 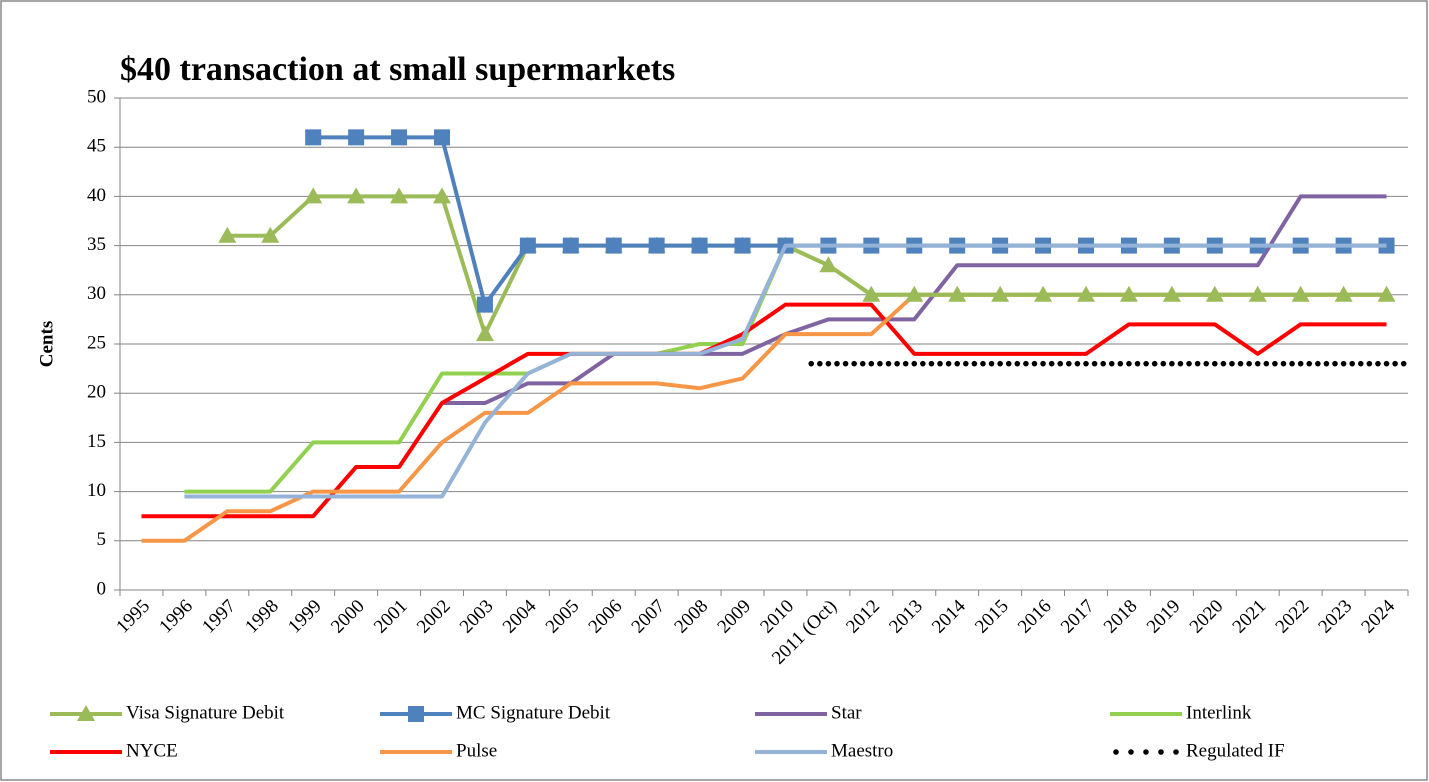 I want to click on legend-label: Star, so click(x=846, y=712).